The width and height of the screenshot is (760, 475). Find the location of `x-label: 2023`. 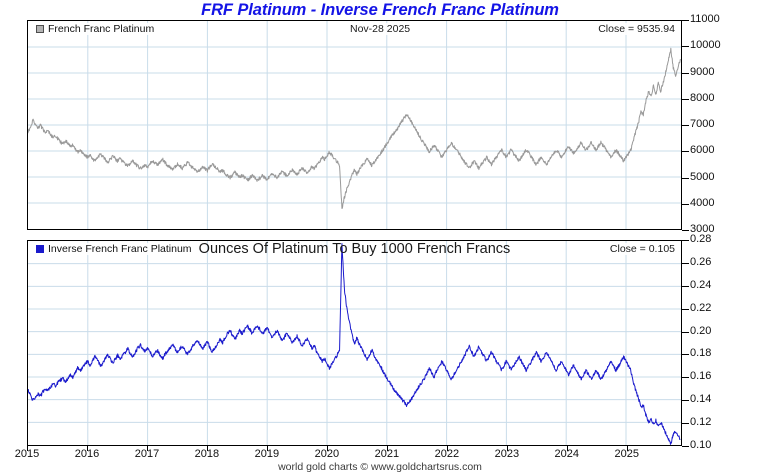

x-label: 2023 is located at coordinates (507, 454).